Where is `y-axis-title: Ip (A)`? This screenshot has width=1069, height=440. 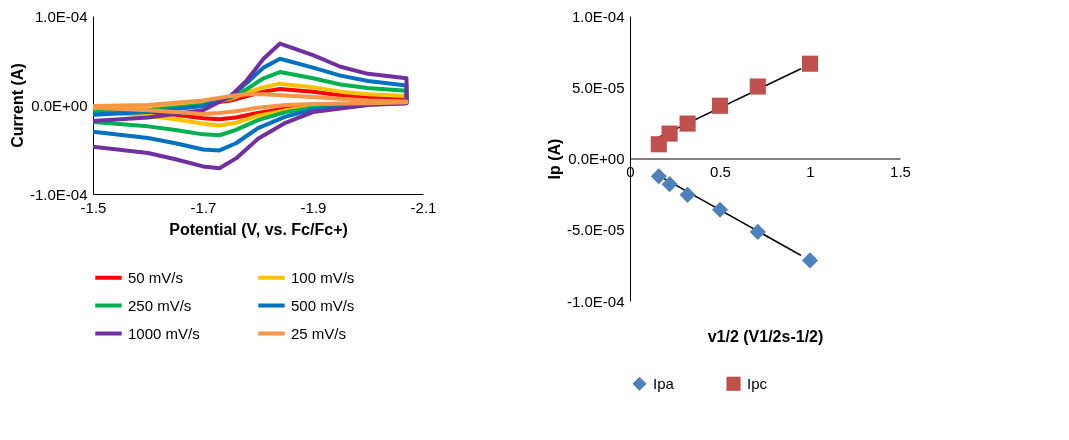
y-axis-title: Ip (A) is located at coordinates (554, 159).